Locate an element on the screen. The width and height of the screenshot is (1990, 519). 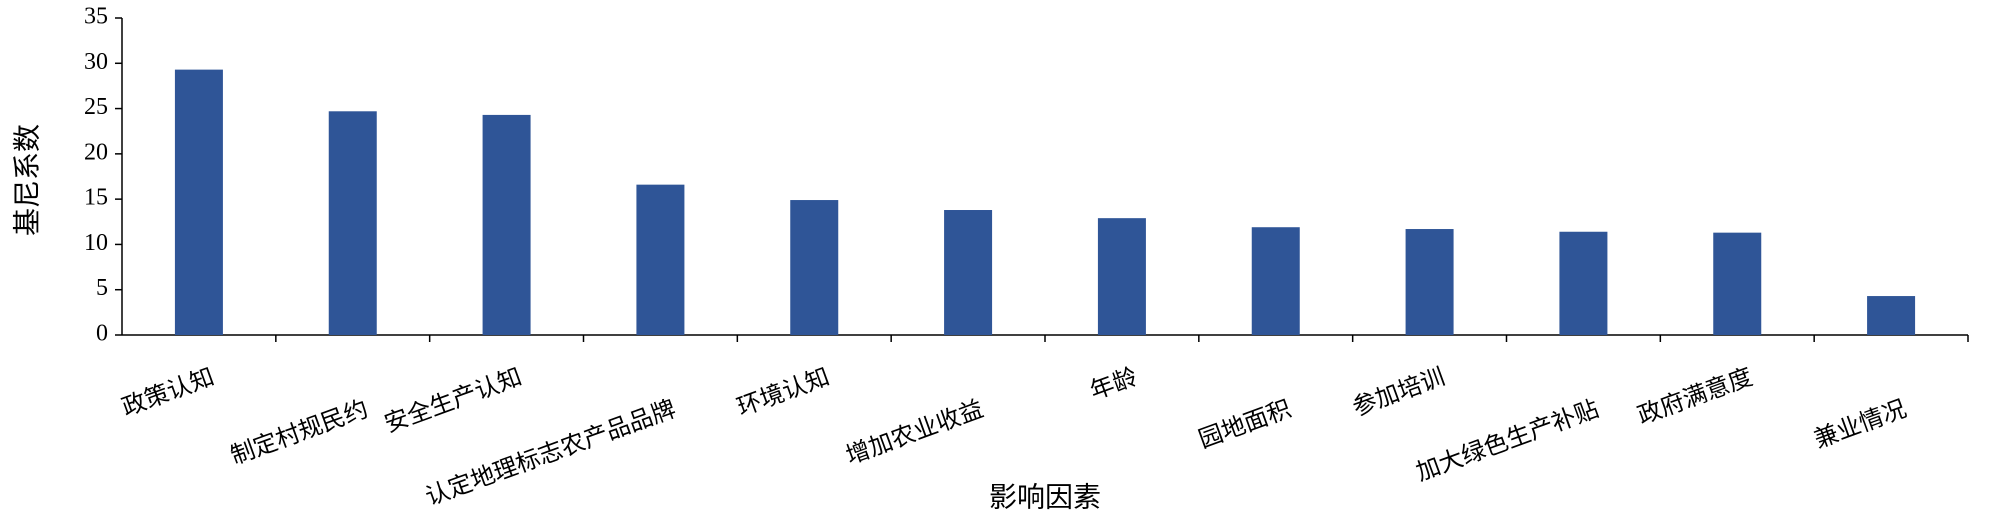
x-tick-label: 年龄 is located at coordinates (1114, 384).